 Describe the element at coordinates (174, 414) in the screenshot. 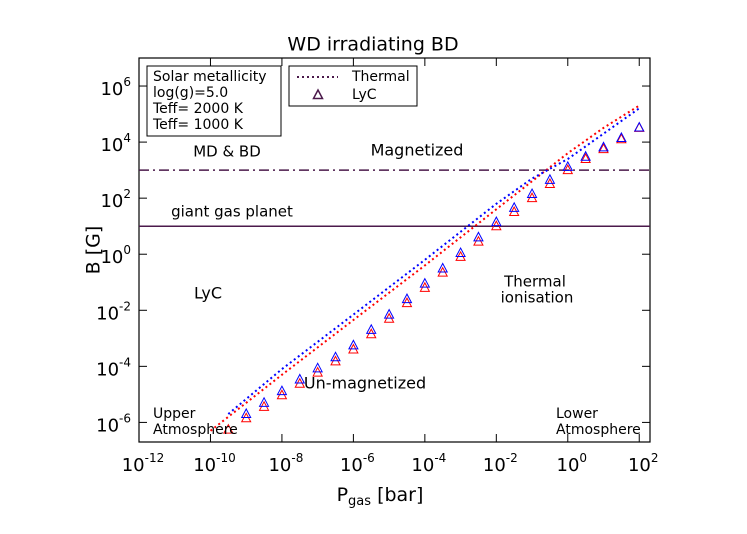

I see `annotation: Upper` at that location.